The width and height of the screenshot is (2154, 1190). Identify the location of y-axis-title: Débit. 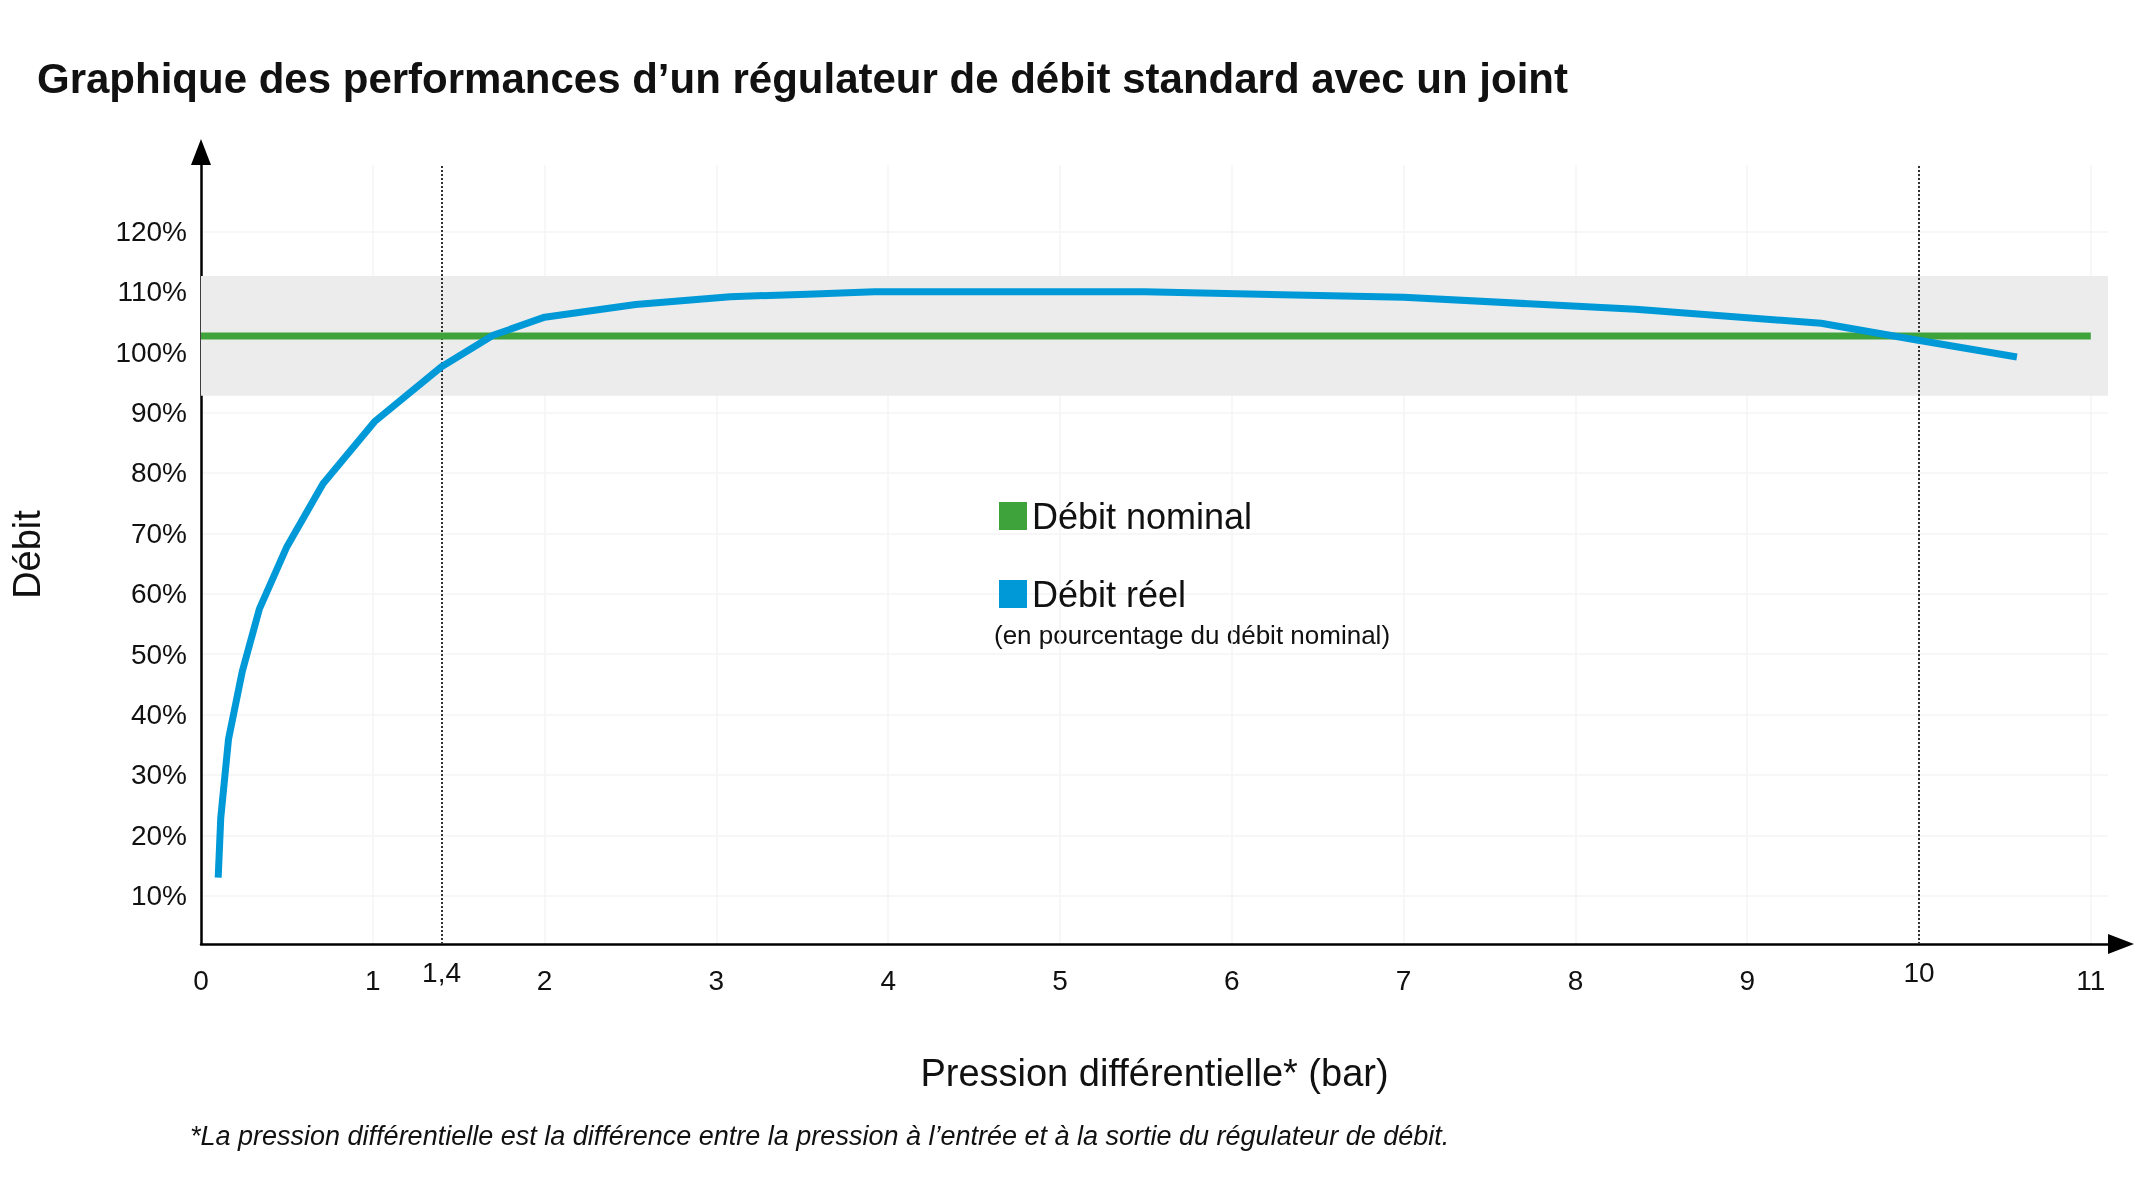
(27, 554).